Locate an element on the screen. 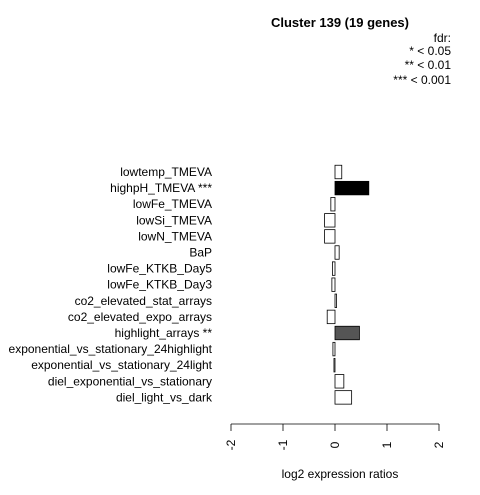 Image resolution: width=480 pixels, height=495 pixels. category-label-1: lowtemp_TMEVA is located at coordinates (166, 172).